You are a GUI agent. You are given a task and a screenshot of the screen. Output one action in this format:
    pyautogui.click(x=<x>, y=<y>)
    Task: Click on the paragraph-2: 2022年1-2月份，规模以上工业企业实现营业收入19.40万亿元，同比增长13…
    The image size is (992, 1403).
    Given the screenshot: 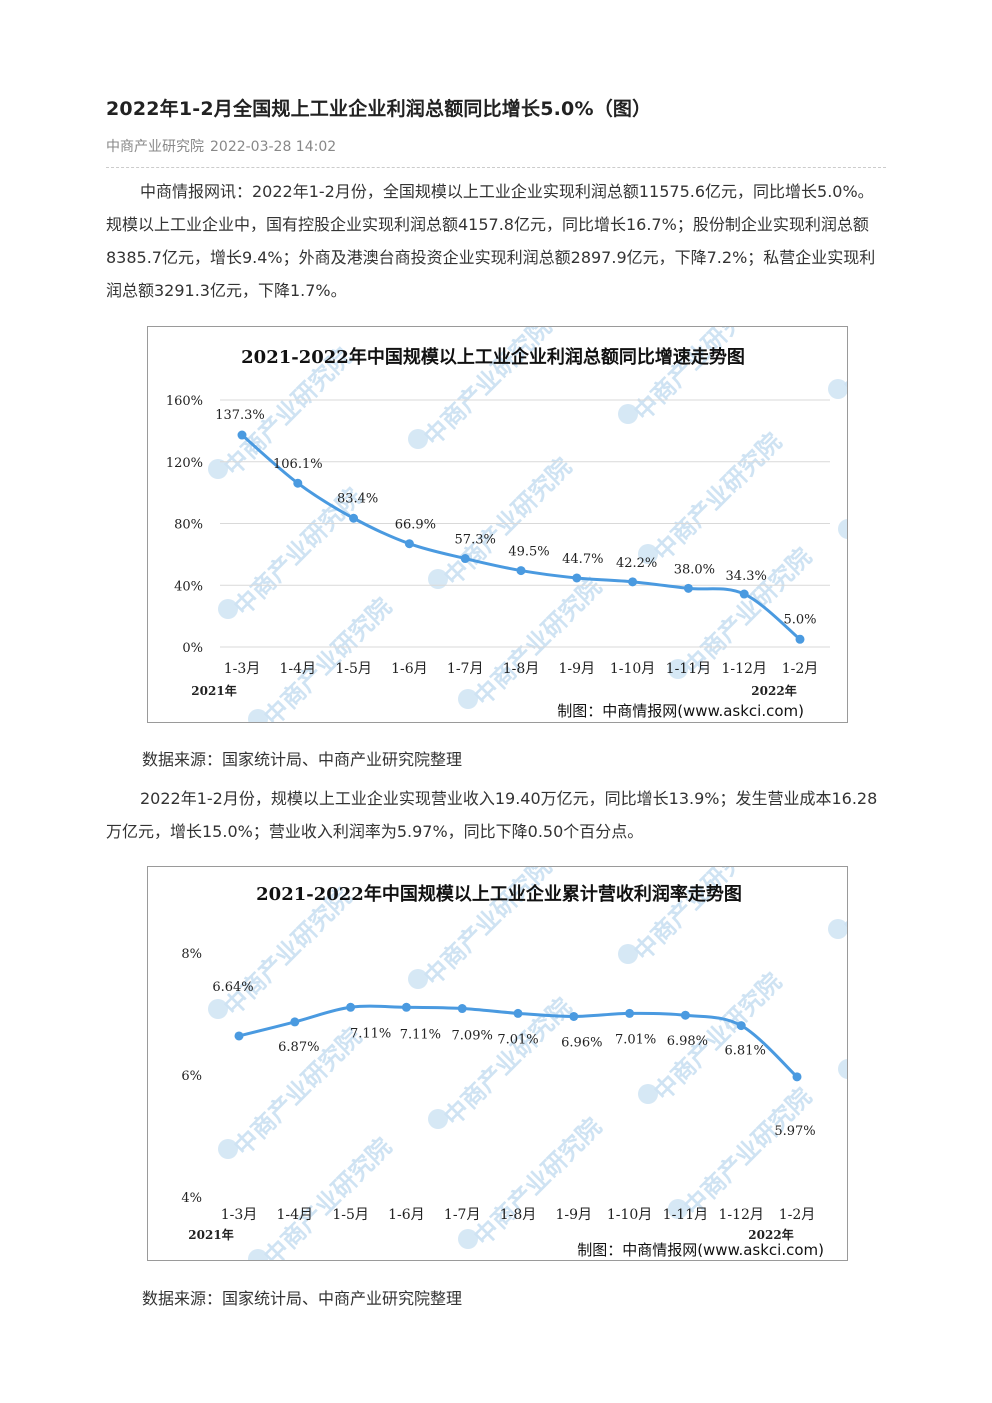 What is the action you would take?
    pyautogui.click(x=492, y=815)
    